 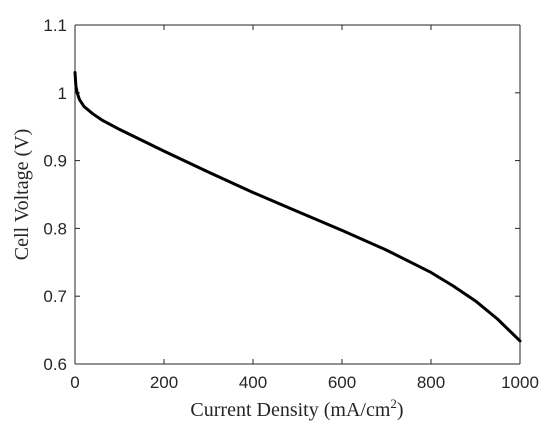 What do you see at coordinates (55, 364) in the screenshot?
I see `y-tick-label: 0.6` at bounding box center [55, 364].